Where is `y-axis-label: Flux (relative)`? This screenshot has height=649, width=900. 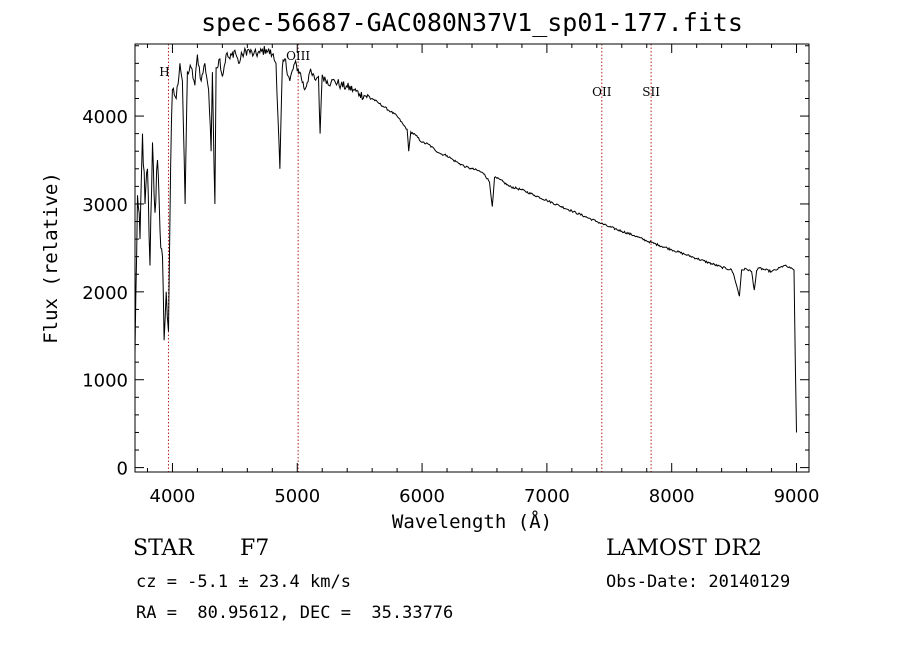 y-axis-label: Flux (relative) is located at coordinates (51, 258).